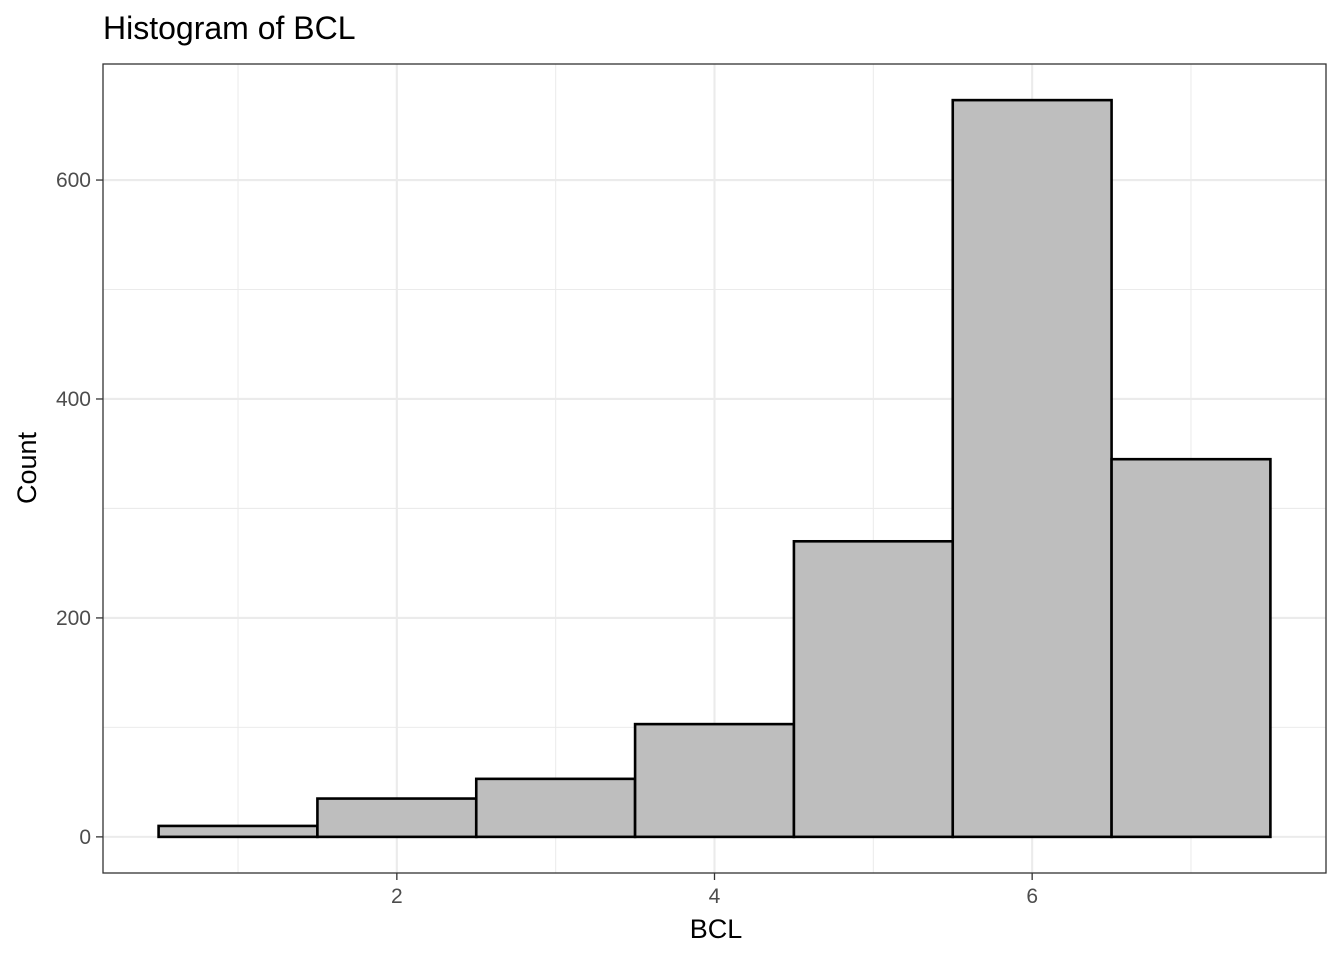 The width and height of the screenshot is (1344, 960). What do you see at coordinates (397, 896) in the screenshot?
I see `x-tick-label: 2` at bounding box center [397, 896].